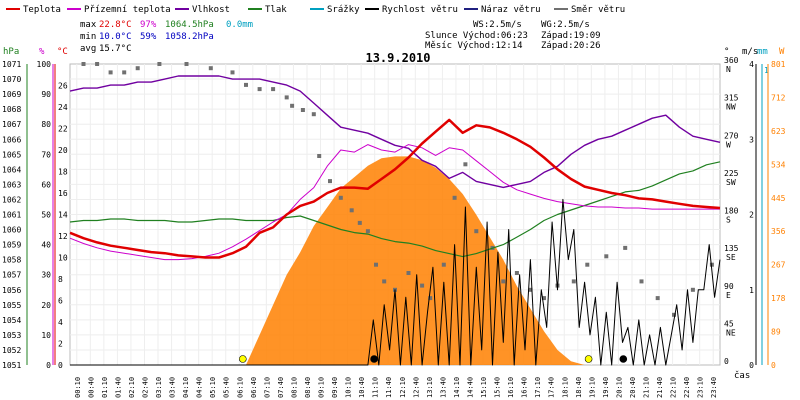  I want to click on x-tick-label: 03:10, so click(159, 387).